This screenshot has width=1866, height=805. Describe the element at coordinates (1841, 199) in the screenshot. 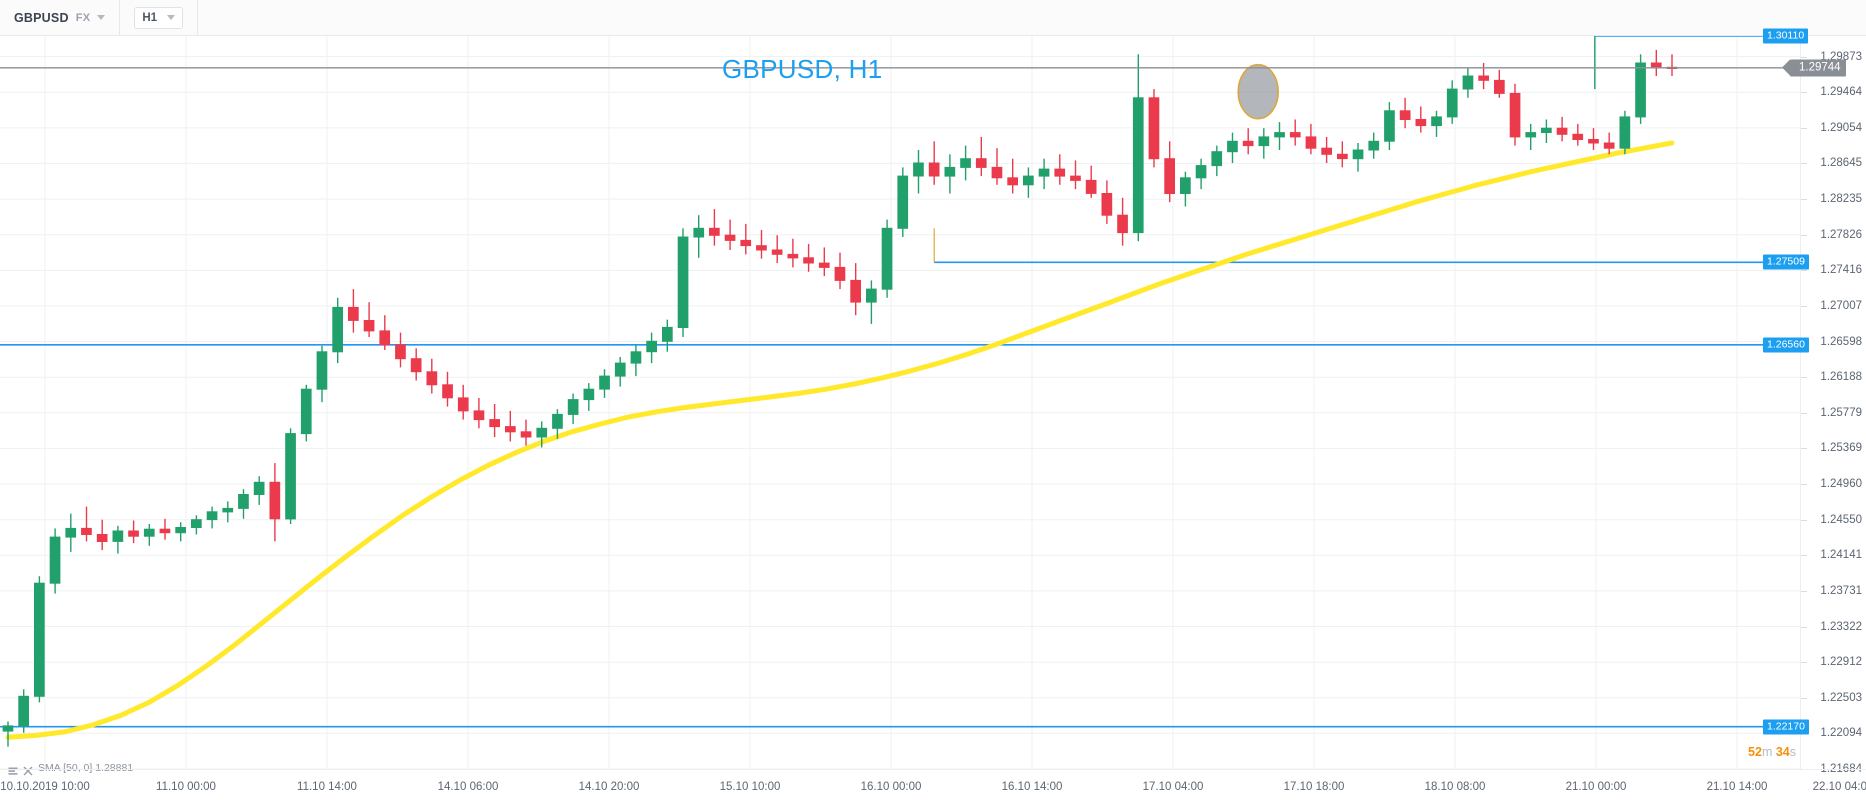

I see `price-tick-label: 1.28235` at that location.